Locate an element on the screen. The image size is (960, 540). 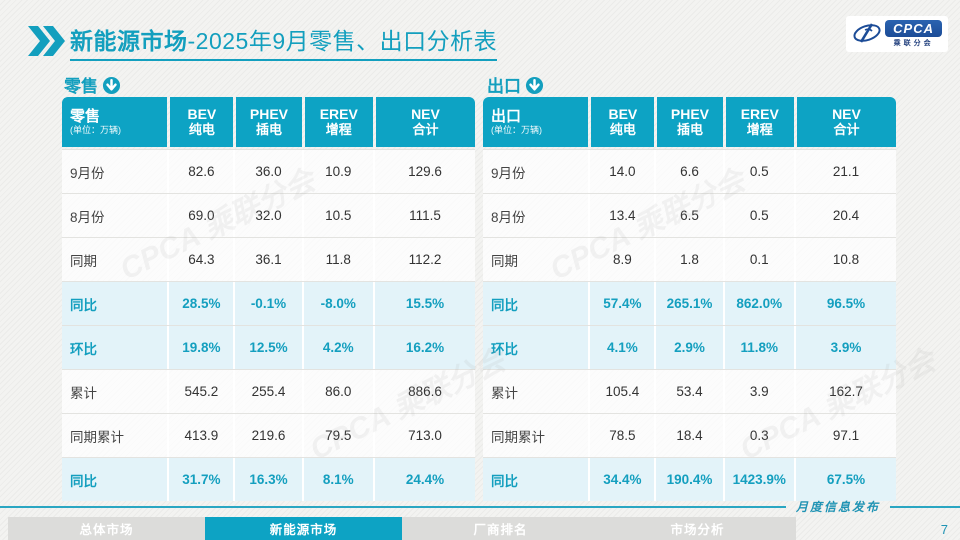
footer-tab-市场分析: 市场分析 is located at coordinates (697, 528).